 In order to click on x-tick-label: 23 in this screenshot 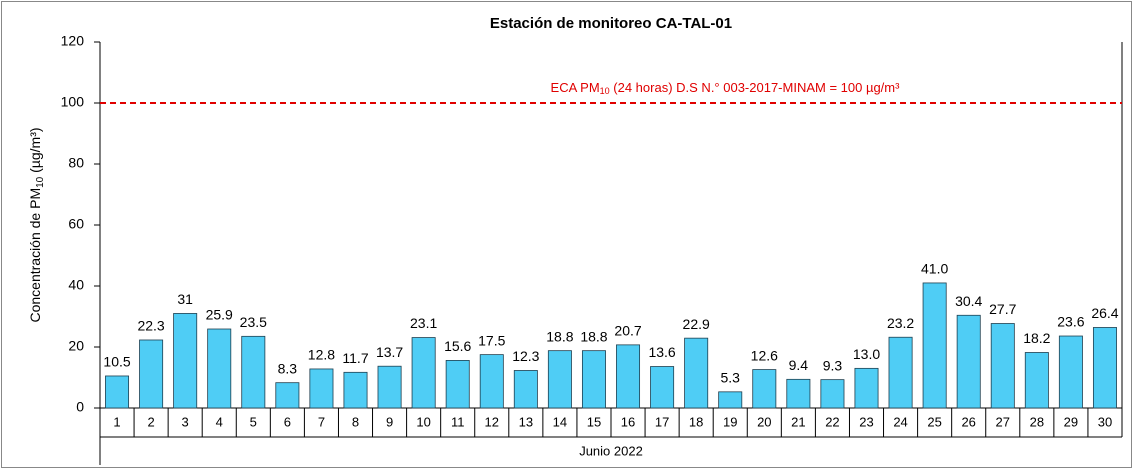, I will do `click(866, 421)`.